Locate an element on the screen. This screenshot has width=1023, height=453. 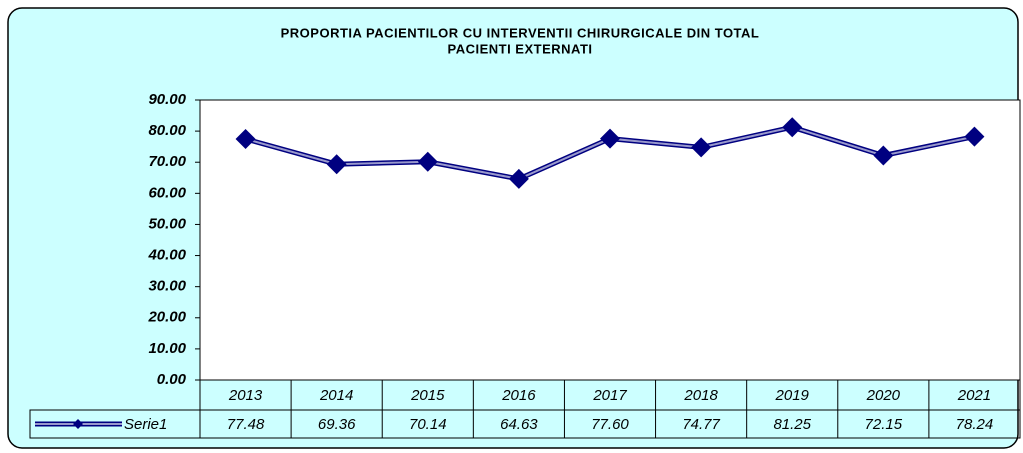
chart-title: PACIENTI EXTERNATI is located at coordinates (519, 48).